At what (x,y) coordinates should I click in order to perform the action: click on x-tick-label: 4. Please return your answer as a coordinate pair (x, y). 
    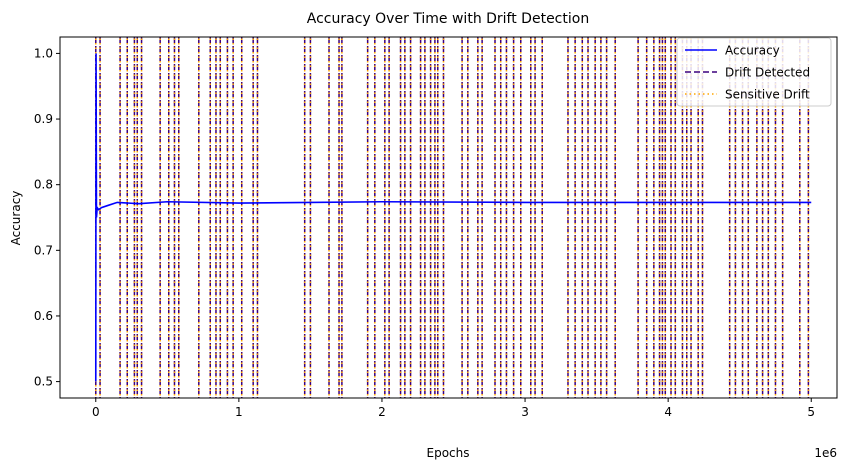
    Looking at the image, I should click on (668, 412).